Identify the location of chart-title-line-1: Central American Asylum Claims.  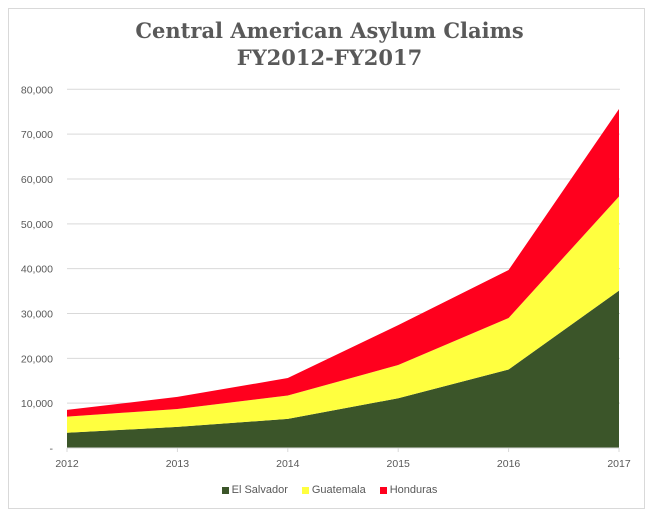
(329, 30).